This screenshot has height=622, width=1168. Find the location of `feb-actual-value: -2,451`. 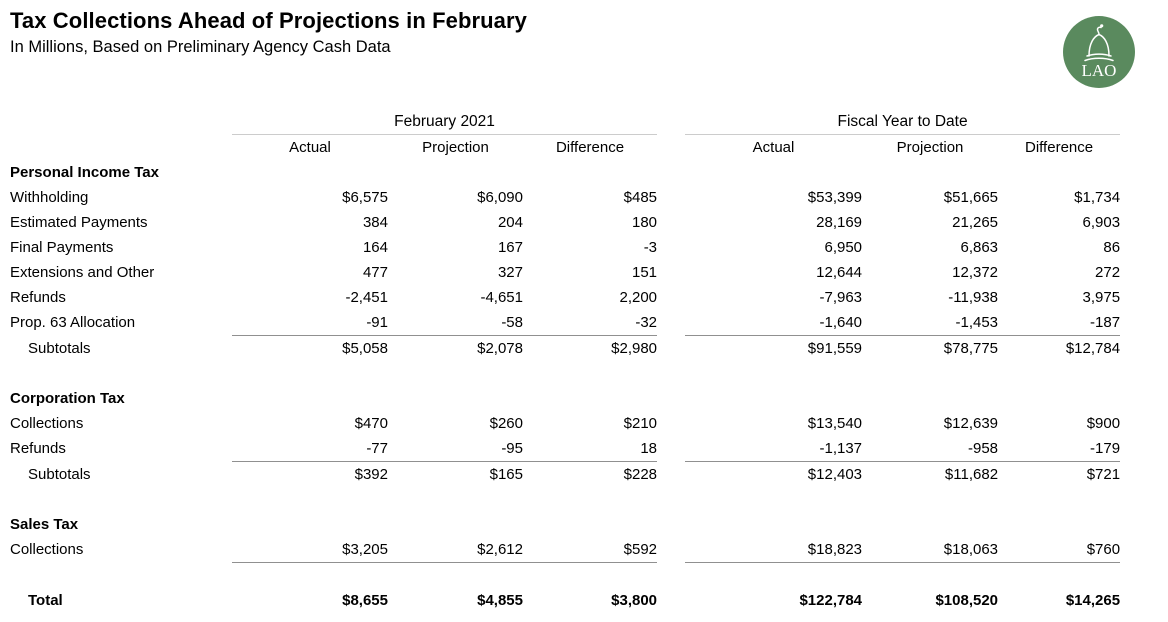

feb-actual-value: -2,451 is located at coordinates (366, 297).